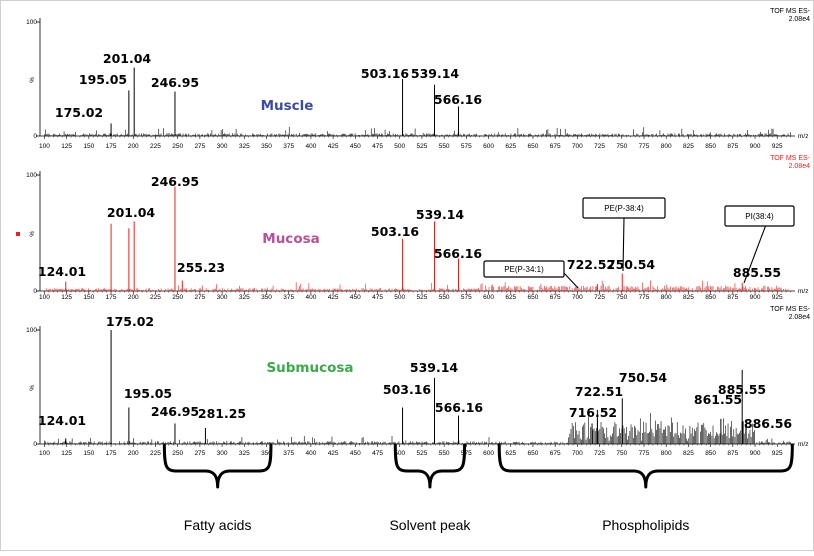 The width and height of the screenshot is (814, 556). What do you see at coordinates (222, 413) in the screenshot?
I see `peak-label: 281.25` at bounding box center [222, 413].